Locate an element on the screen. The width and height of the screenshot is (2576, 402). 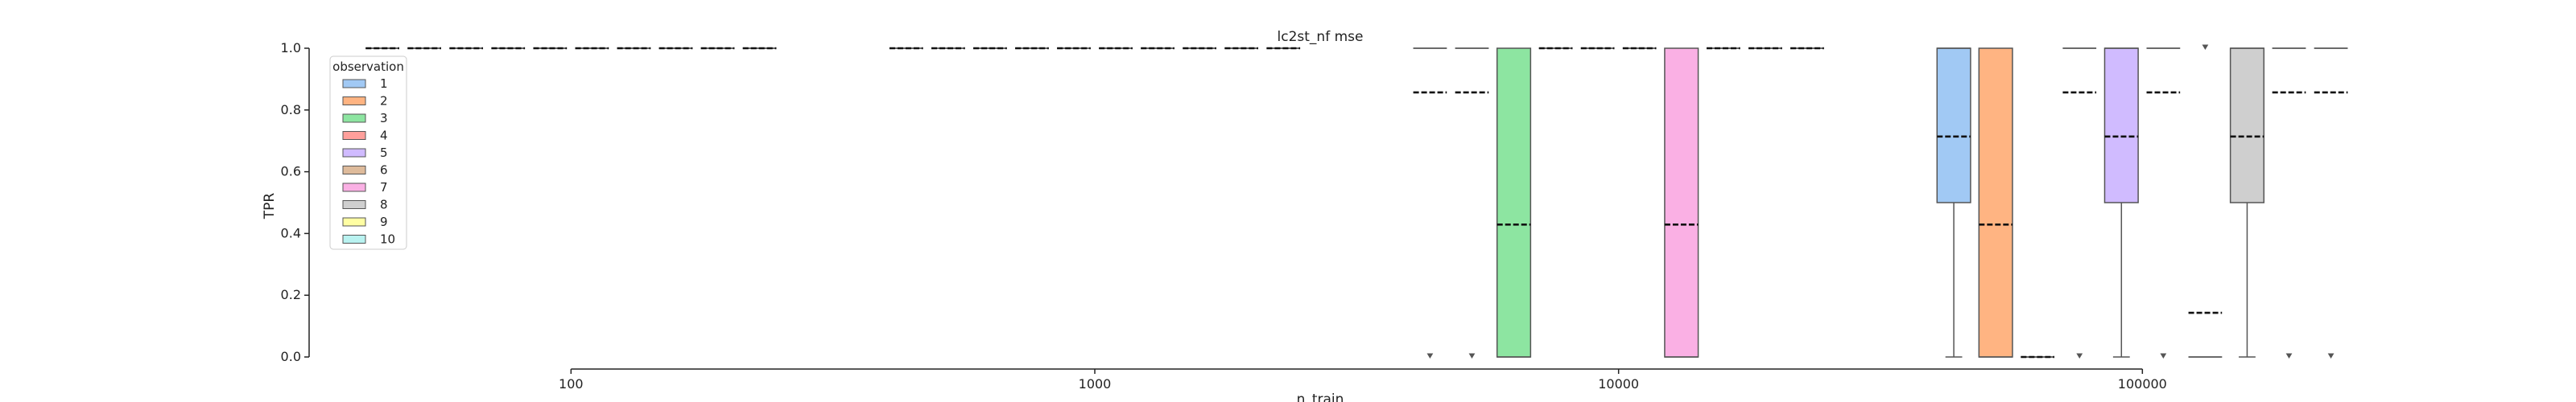
legend-label: 3 is located at coordinates (384, 118).